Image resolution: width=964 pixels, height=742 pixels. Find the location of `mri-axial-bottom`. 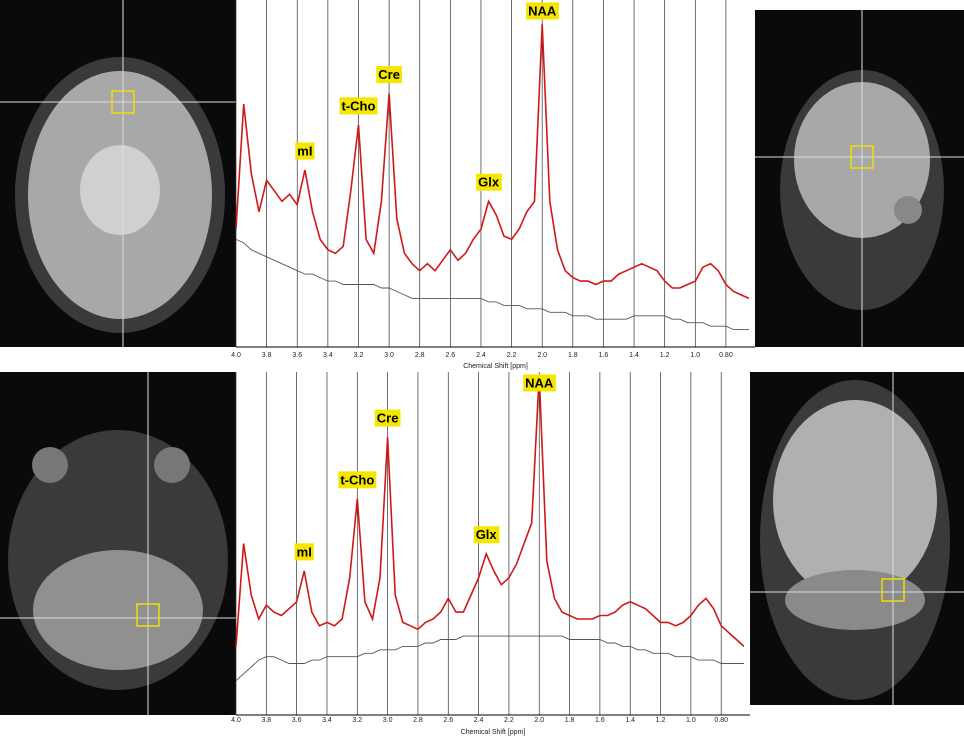

mri-axial-bottom is located at coordinates (118, 543).